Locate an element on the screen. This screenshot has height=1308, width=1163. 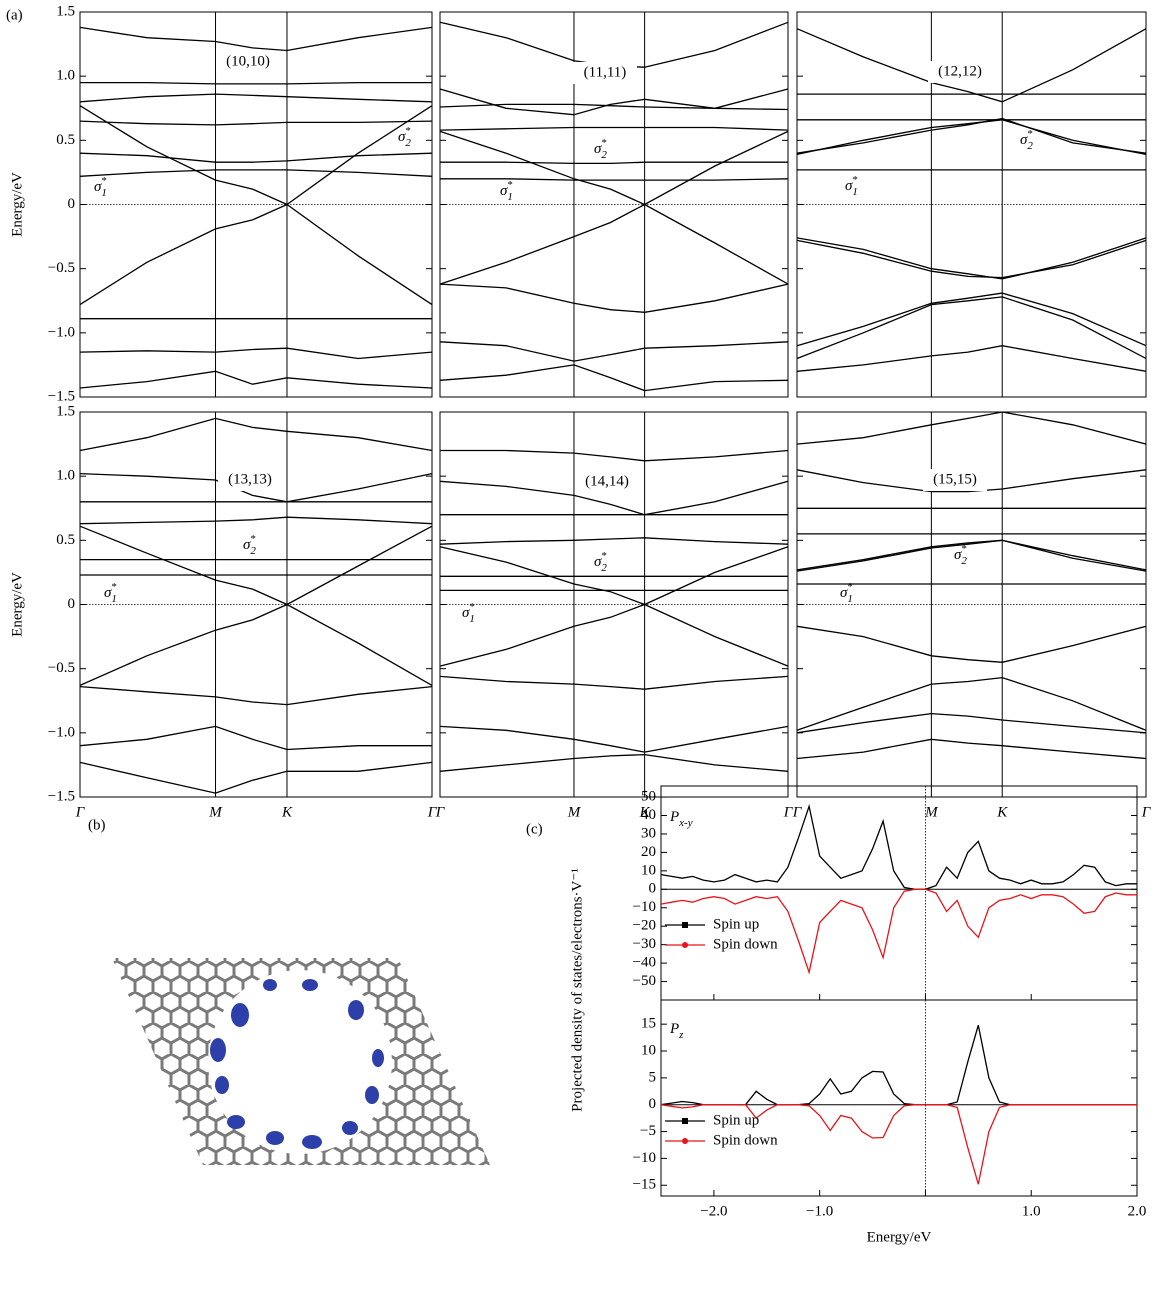
panel-name: (14,14) is located at coordinates (607, 481).